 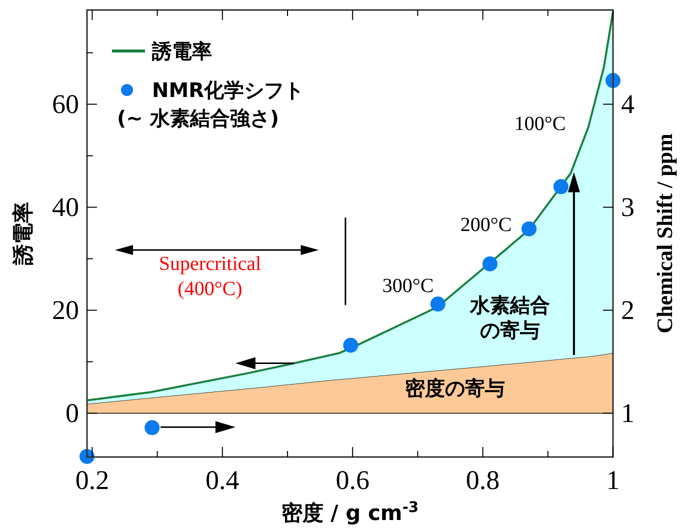 I want to click on annotation: Supercritical (400°C), so click(x=210, y=276).